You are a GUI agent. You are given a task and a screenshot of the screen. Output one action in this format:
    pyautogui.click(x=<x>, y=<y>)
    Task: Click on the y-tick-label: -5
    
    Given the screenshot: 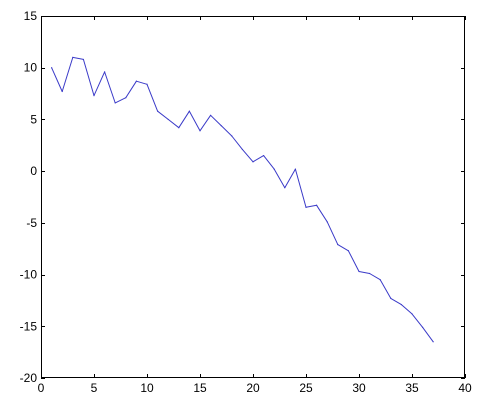 What is the action you would take?
    pyautogui.click(x=31, y=223)
    